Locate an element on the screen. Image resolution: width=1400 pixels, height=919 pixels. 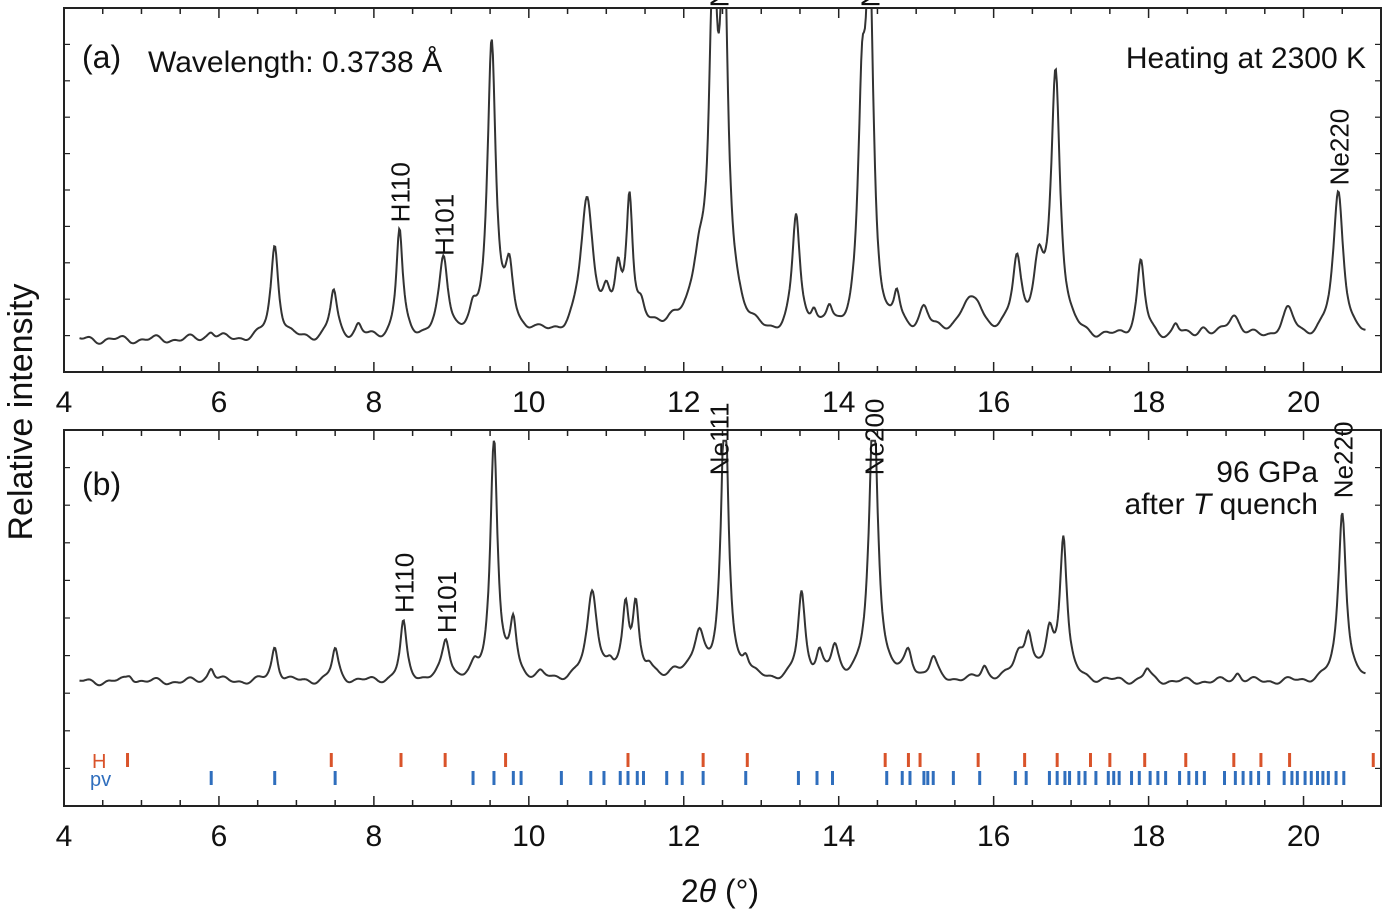
tick-row-label: H is located at coordinates (99, 762).